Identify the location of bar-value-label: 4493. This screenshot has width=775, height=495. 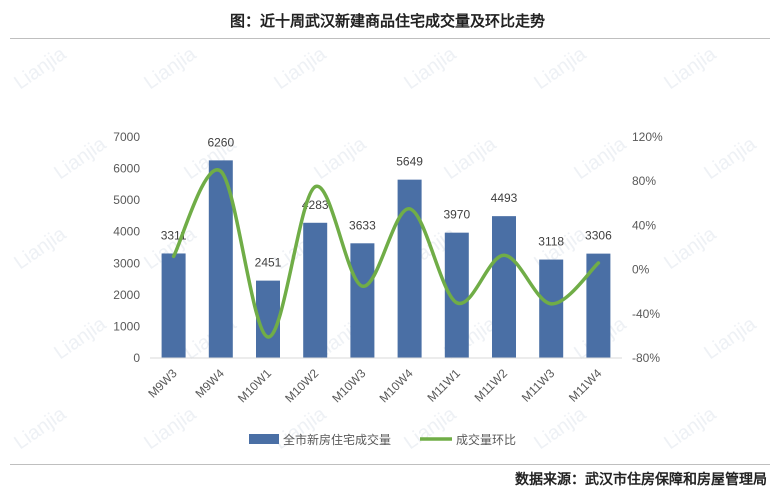
(504, 198).